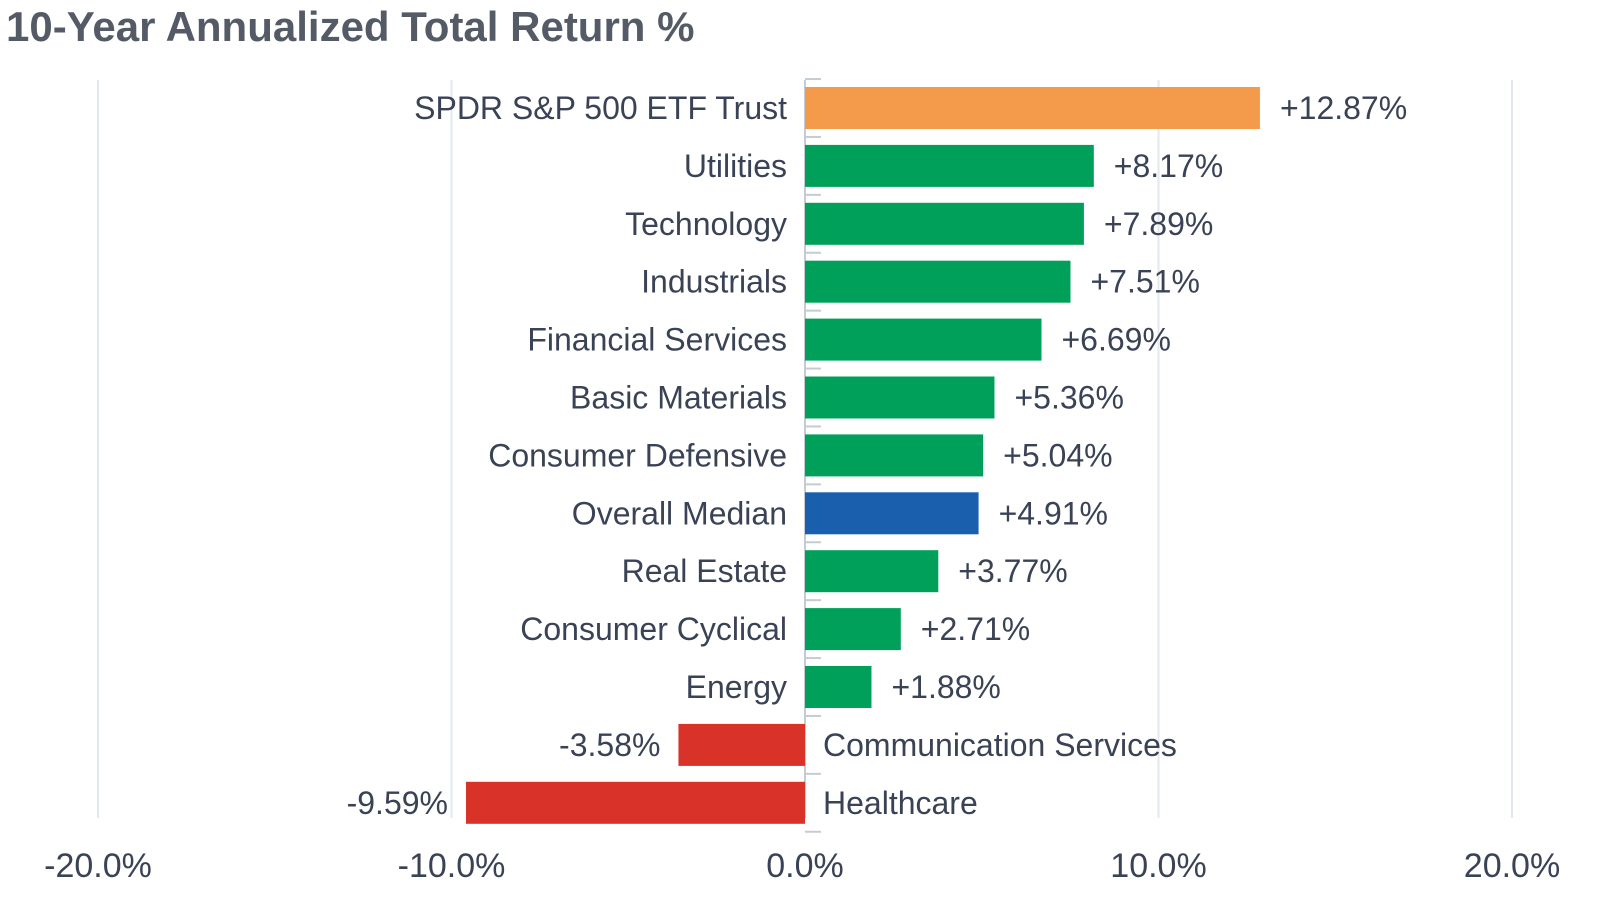 This screenshot has height=909, width=1600. I want to click on category-label: Technology, so click(706, 224).